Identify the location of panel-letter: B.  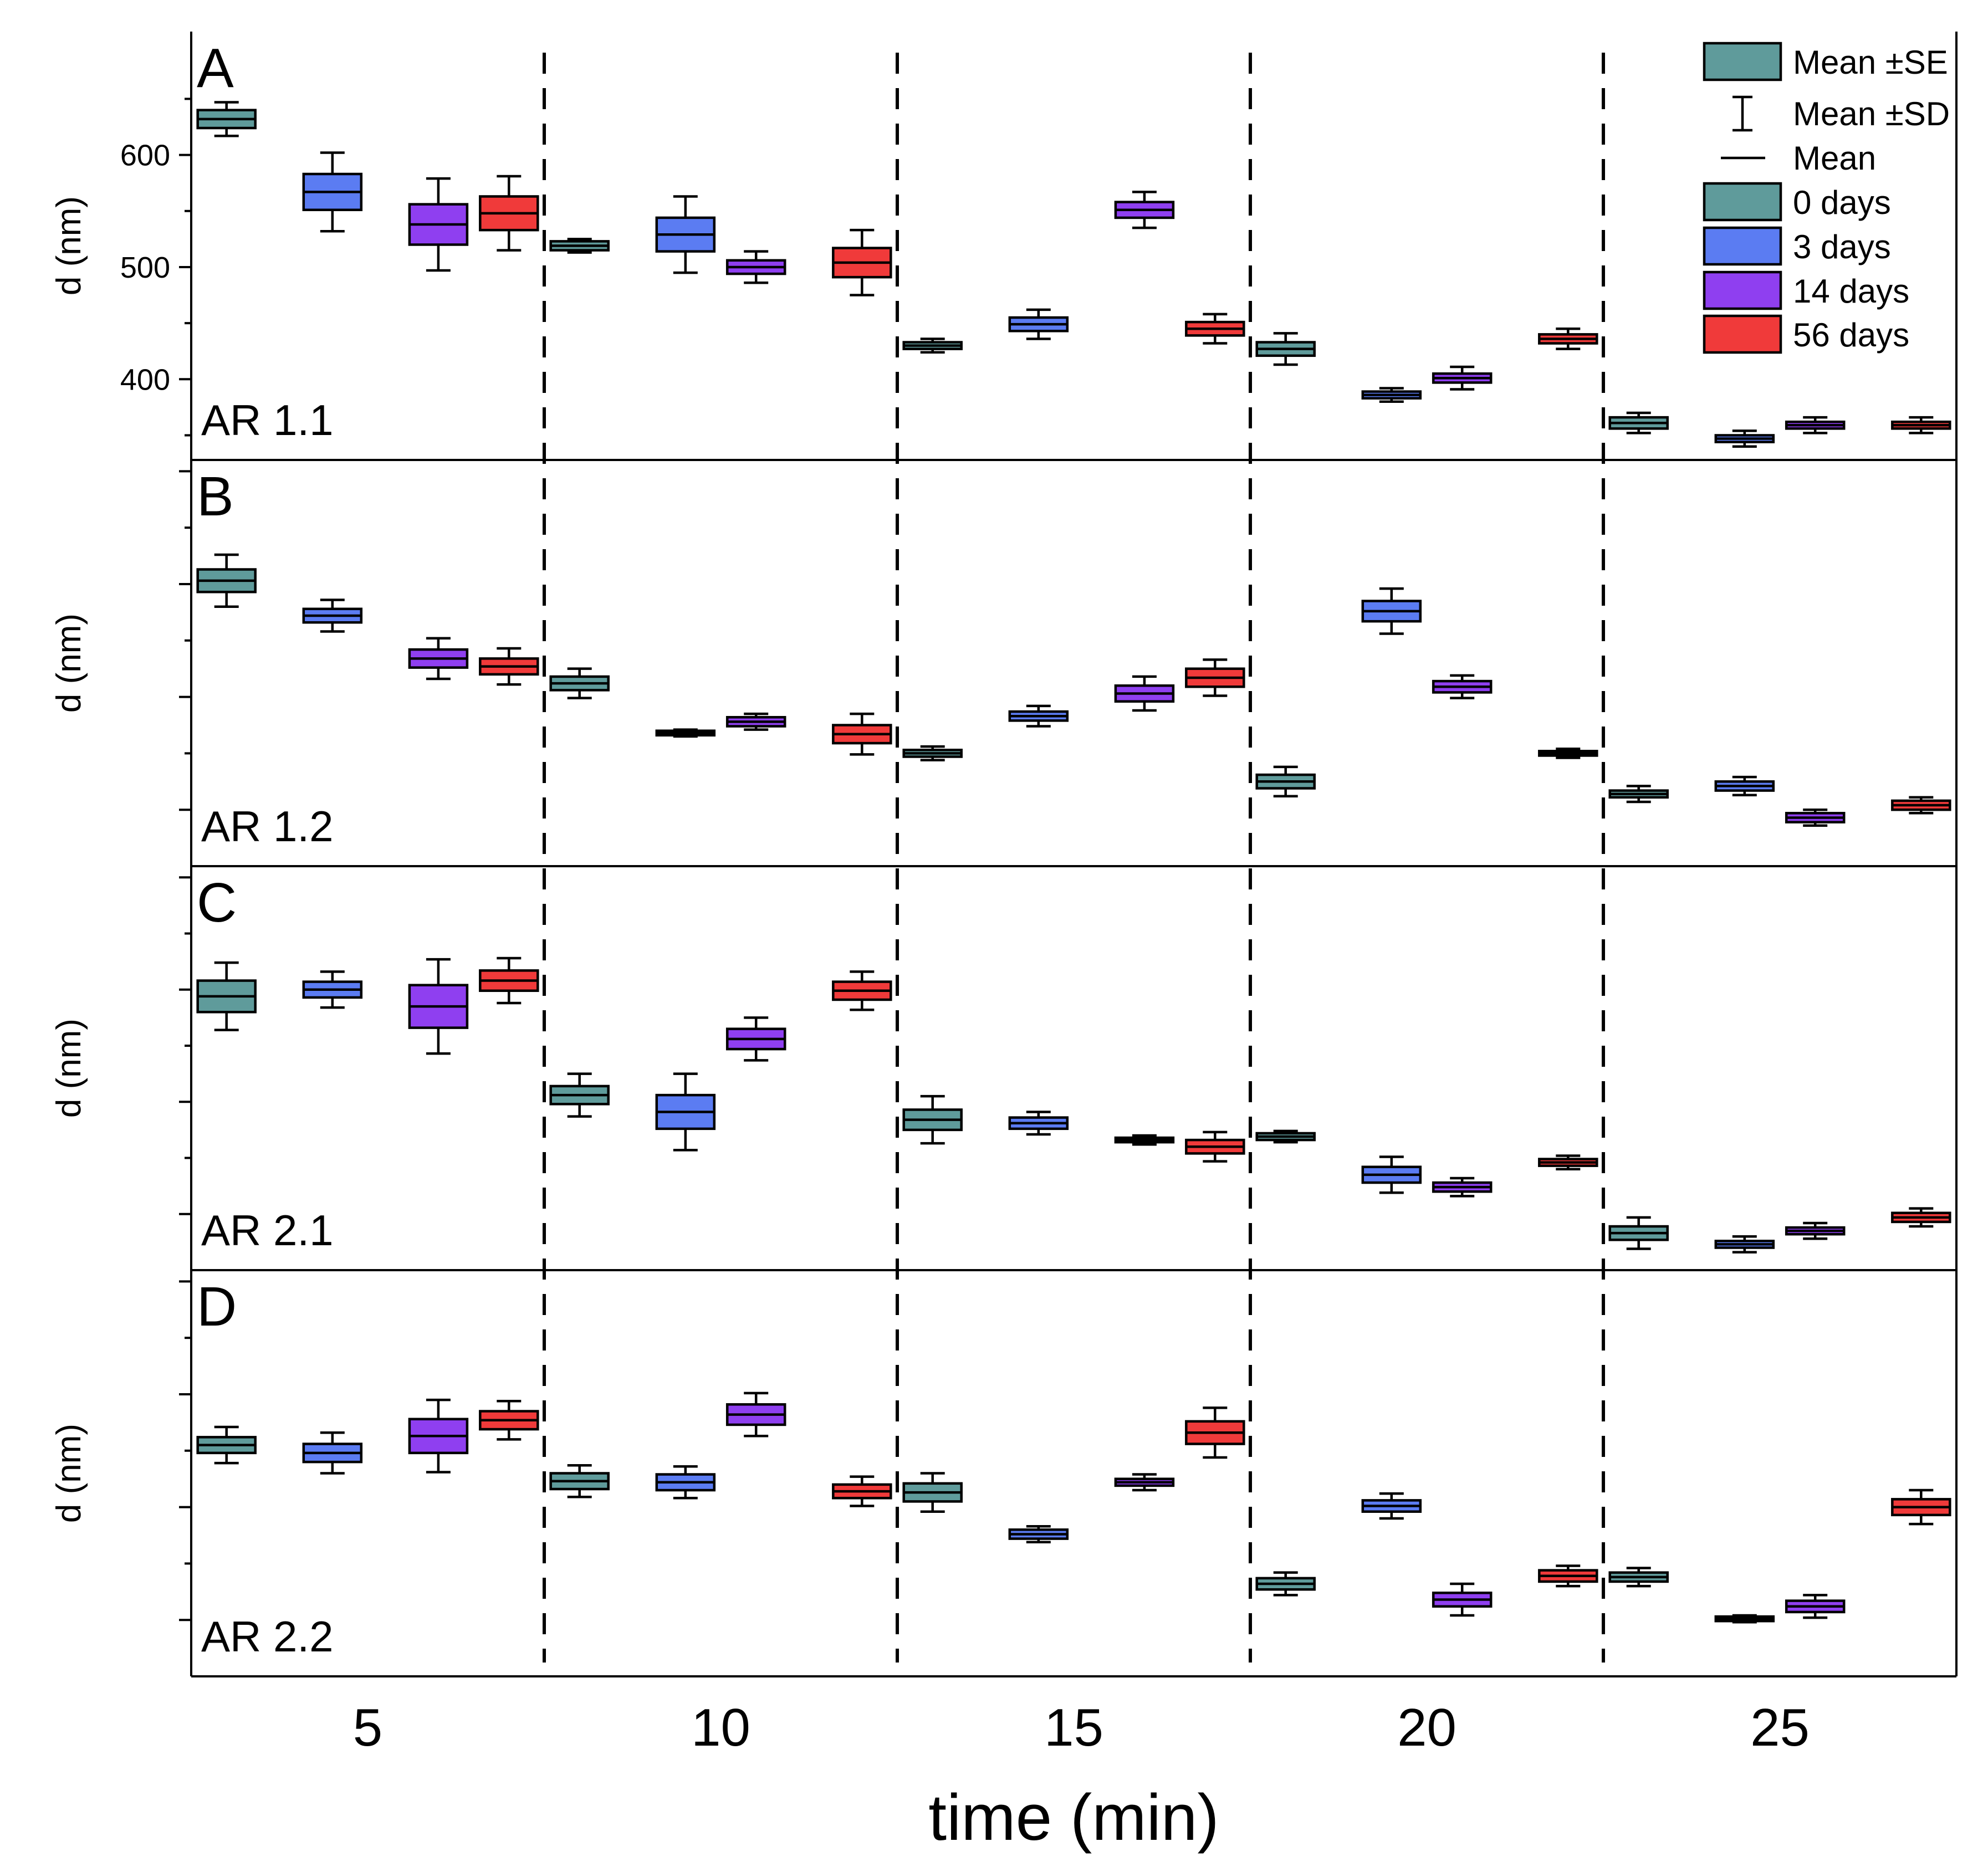
(215, 497).